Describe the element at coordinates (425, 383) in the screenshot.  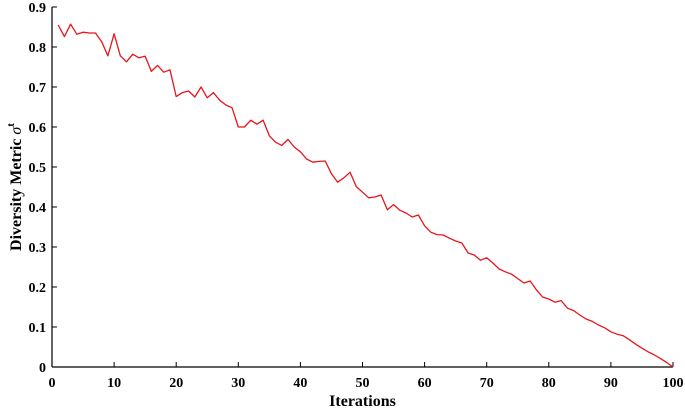
I see `x-tick-label: 60` at that location.